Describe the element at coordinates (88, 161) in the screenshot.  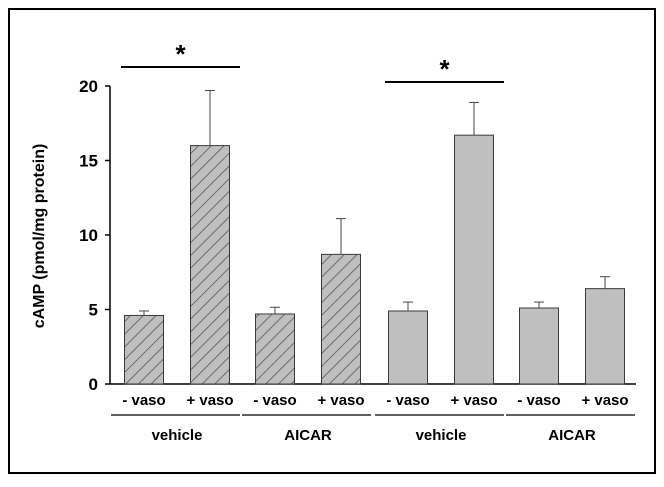
I see `y-tick-label: 15` at that location.